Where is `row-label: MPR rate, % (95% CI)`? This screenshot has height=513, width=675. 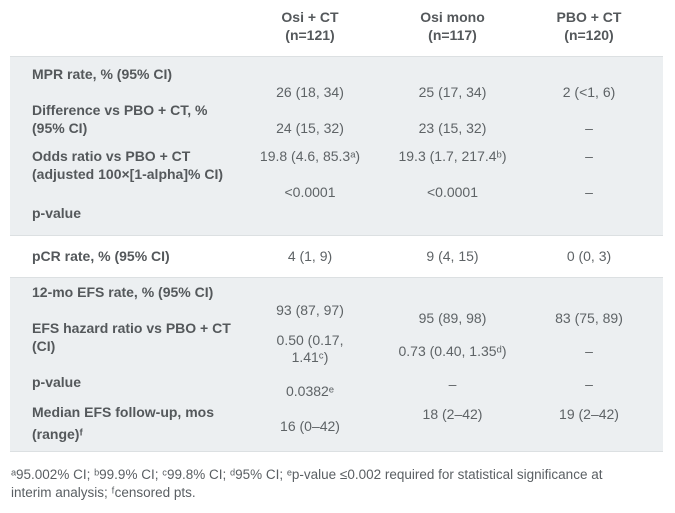
row-label: MPR rate, % (95% CI) is located at coordinates (102, 74).